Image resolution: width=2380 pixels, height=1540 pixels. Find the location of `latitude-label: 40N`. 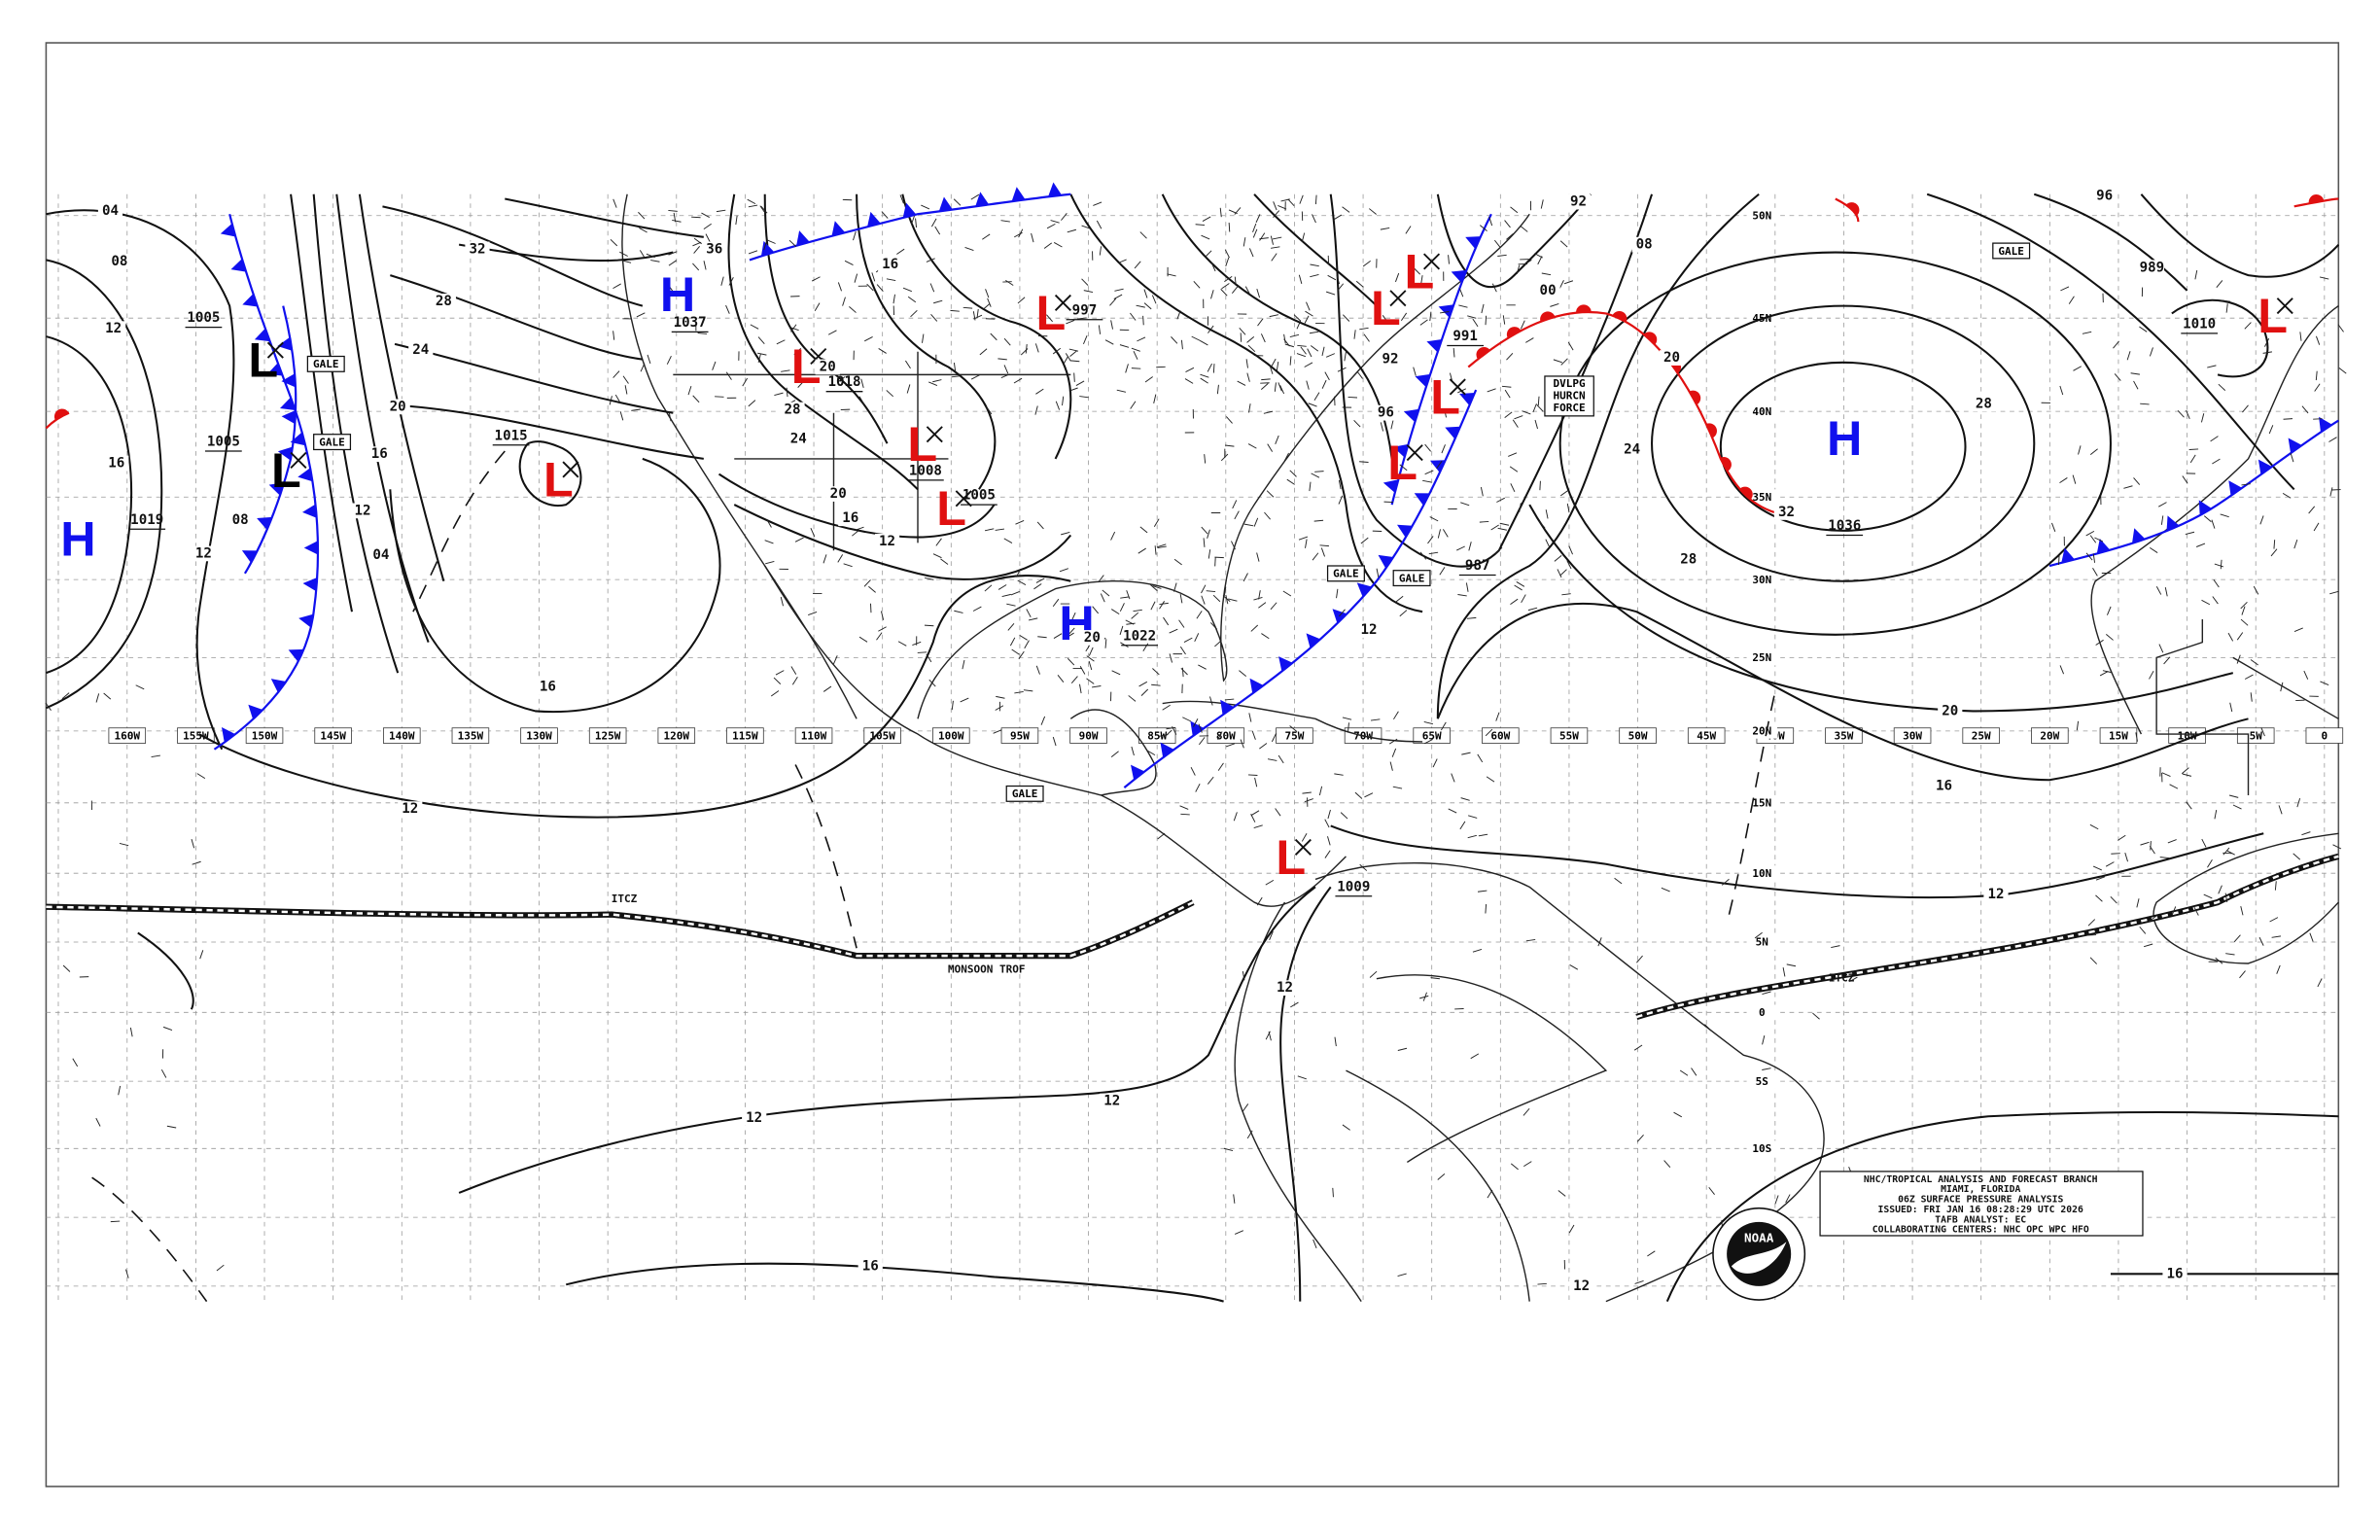

latitude-label: 40N is located at coordinates (1761, 411).